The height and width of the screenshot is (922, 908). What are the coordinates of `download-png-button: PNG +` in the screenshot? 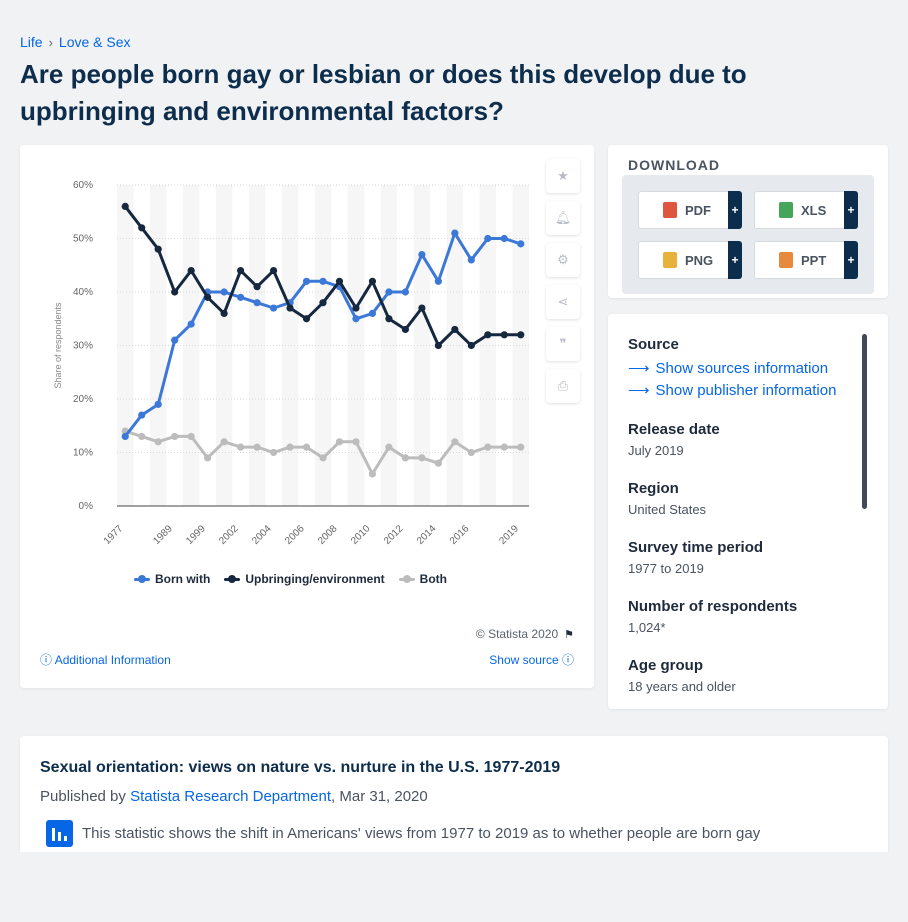 It's located at (690, 260).